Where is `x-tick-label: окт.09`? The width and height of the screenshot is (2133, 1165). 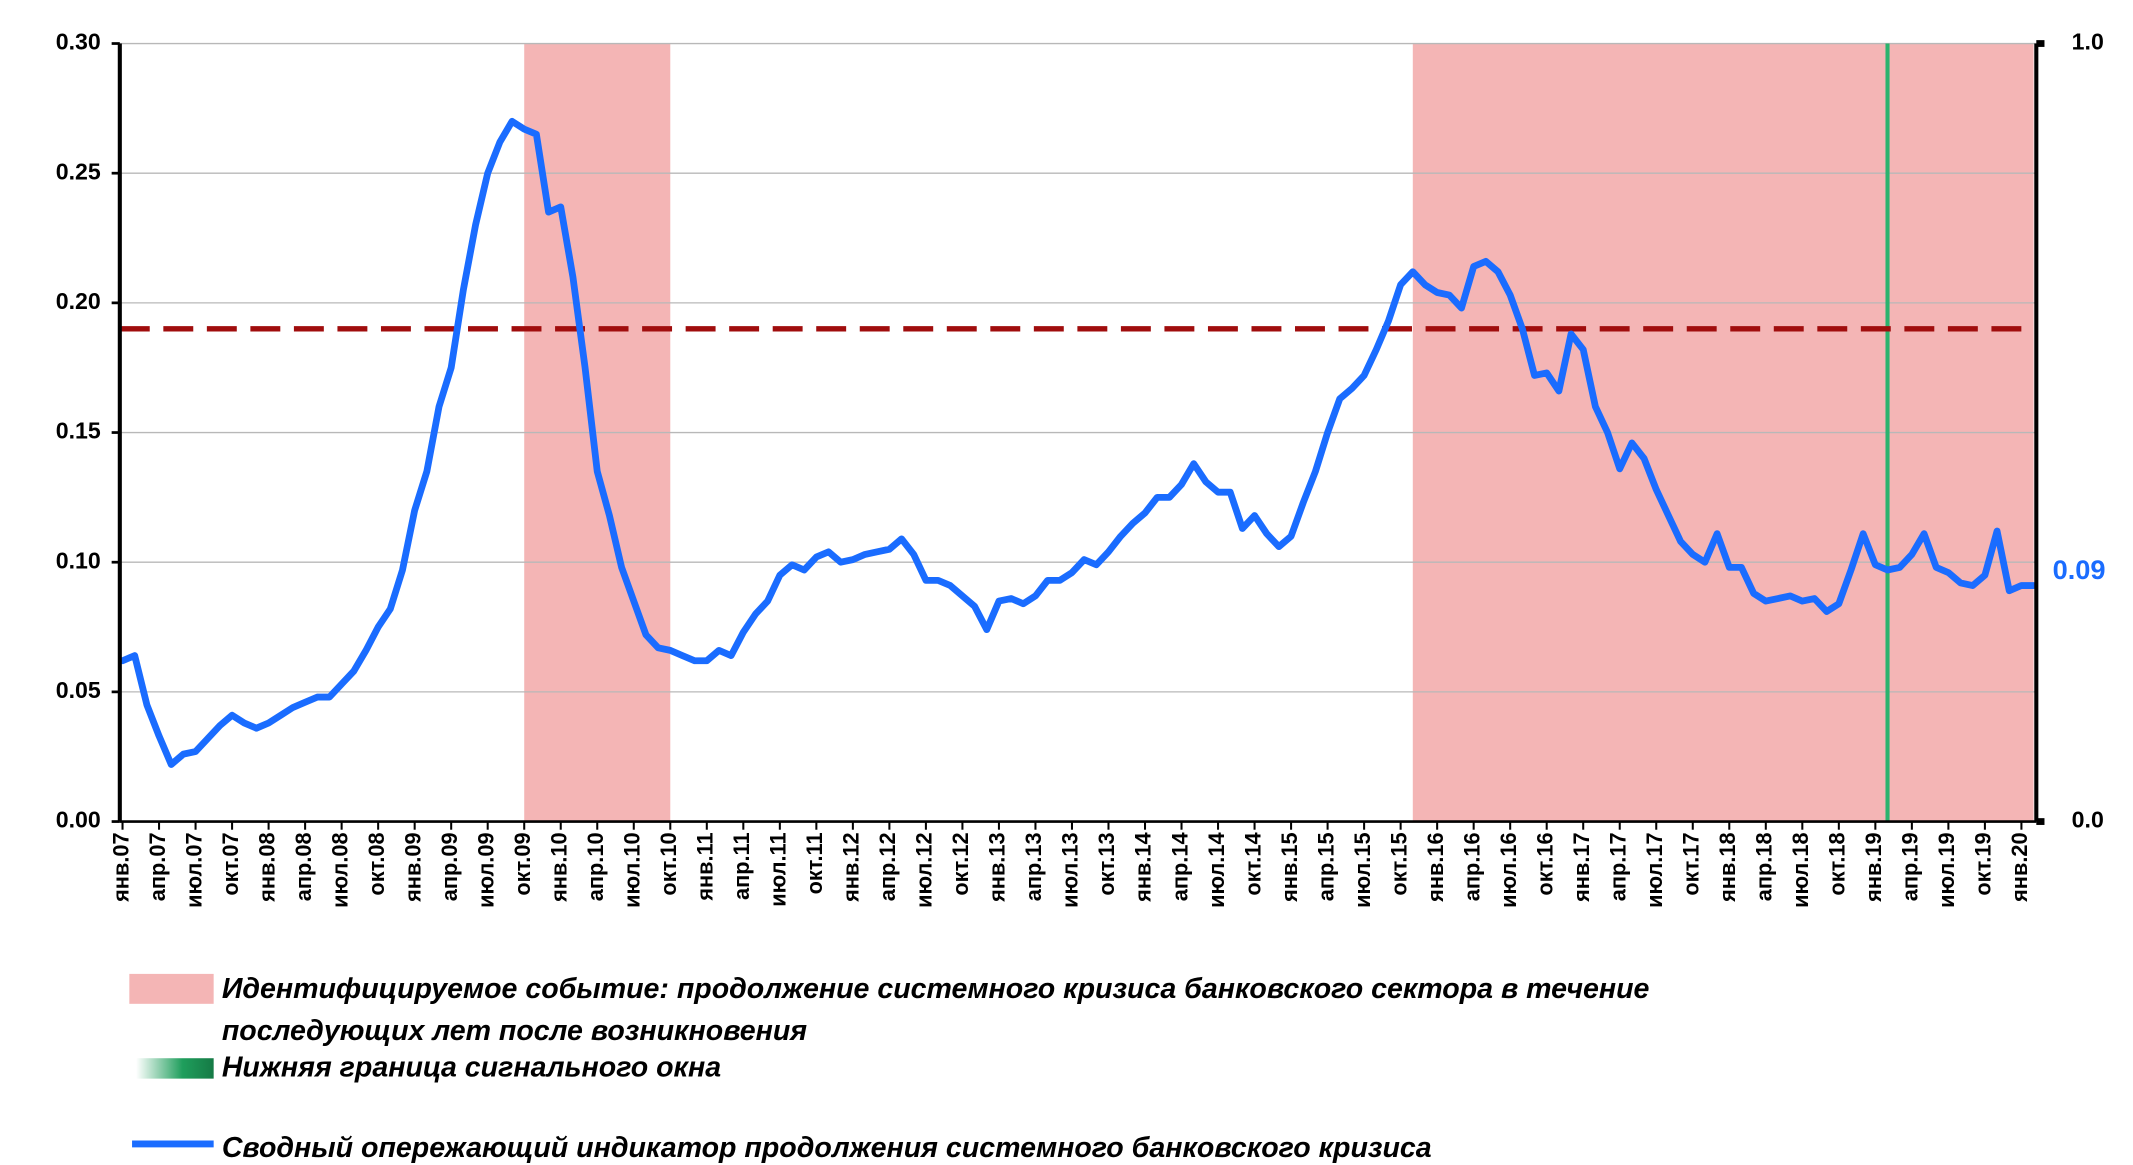
x-tick-label: окт.09 is located at coordinates (522, 863).